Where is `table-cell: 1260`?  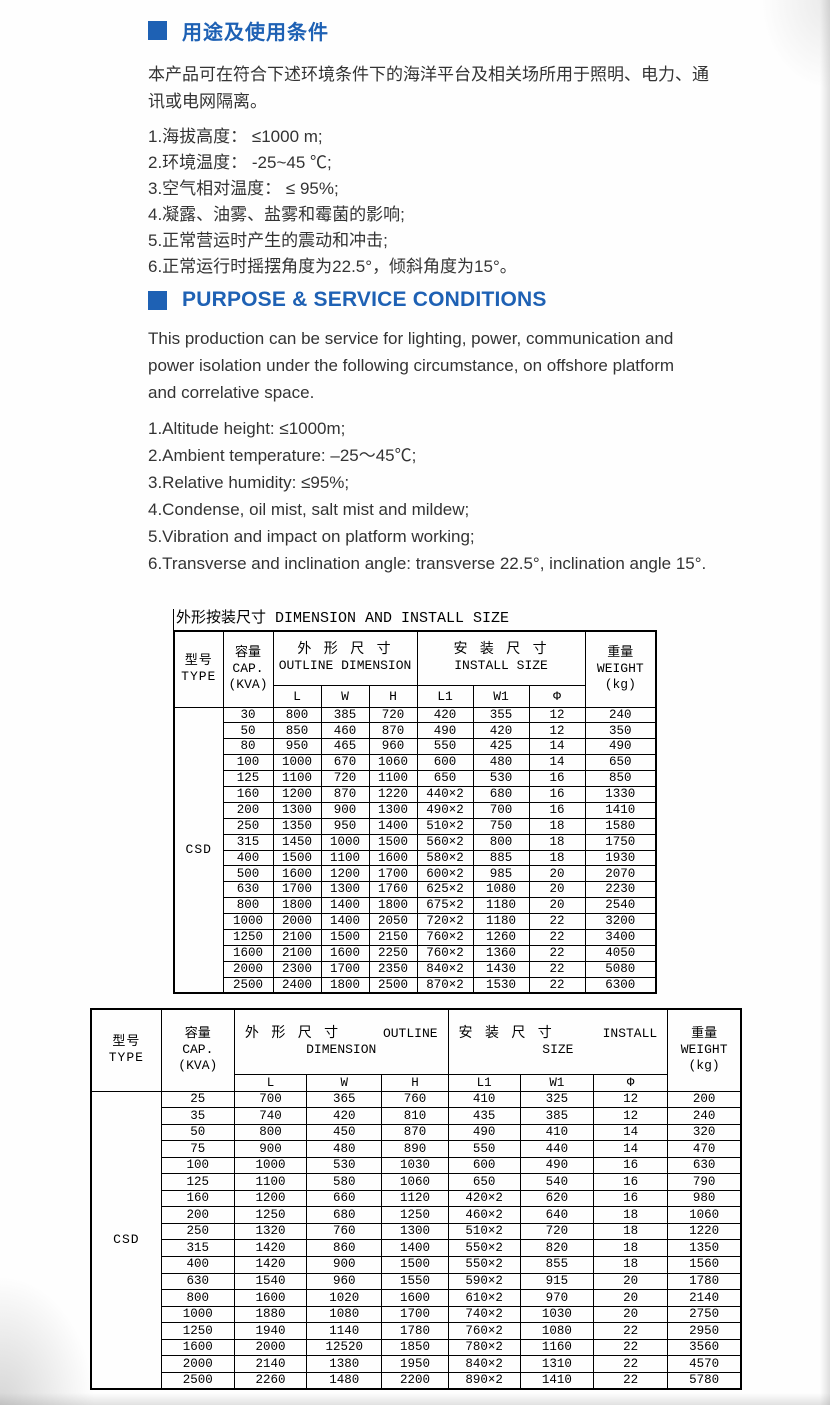 table-cell: 1260 is located at coordinates (501, 937).